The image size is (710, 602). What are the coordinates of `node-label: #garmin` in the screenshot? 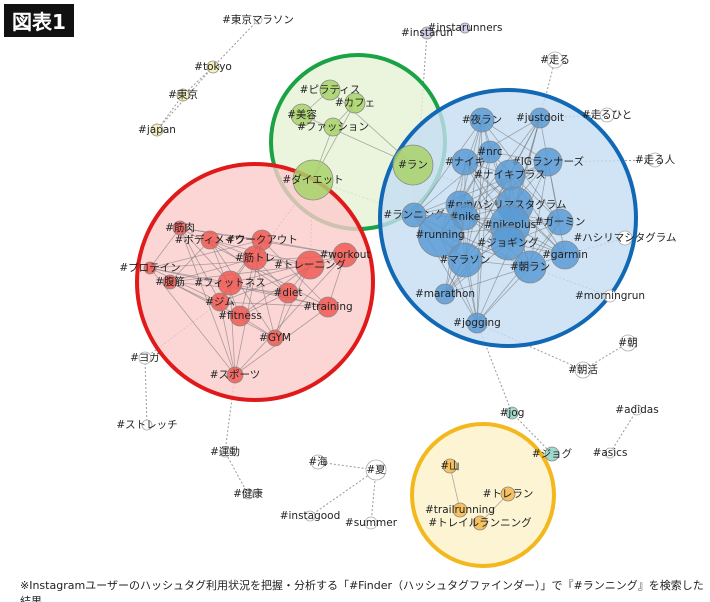 It's located at (565, 255).